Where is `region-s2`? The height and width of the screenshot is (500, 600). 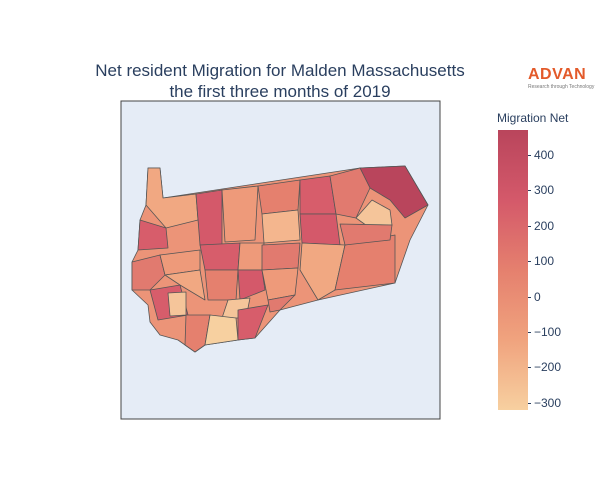 region-s2 is located at coordinates (251, 285).